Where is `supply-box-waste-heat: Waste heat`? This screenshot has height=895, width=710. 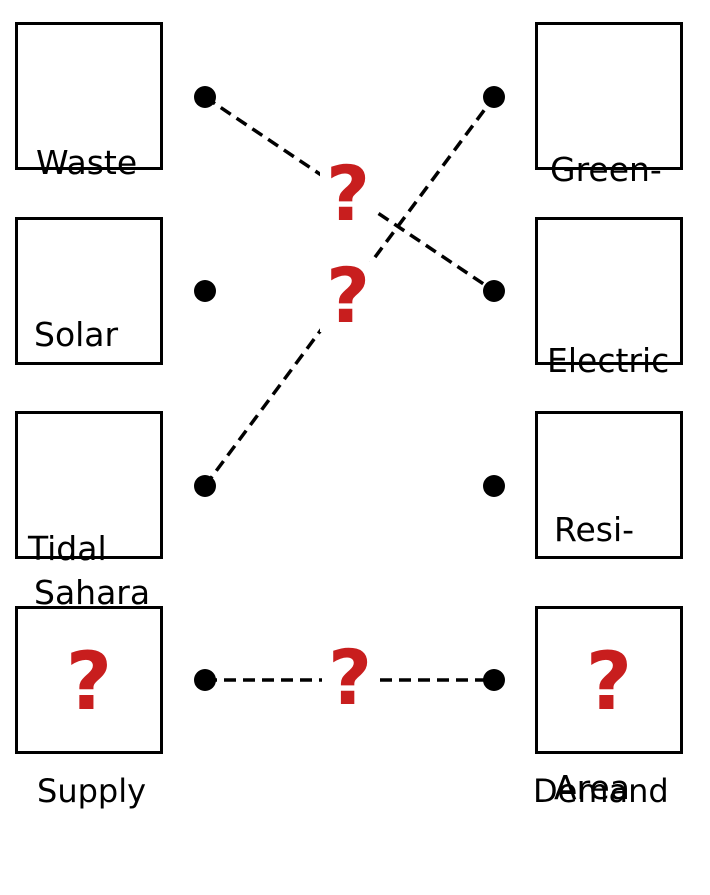
supply-box-waste-heat: Waste heat is located at coordinates (89, 166).